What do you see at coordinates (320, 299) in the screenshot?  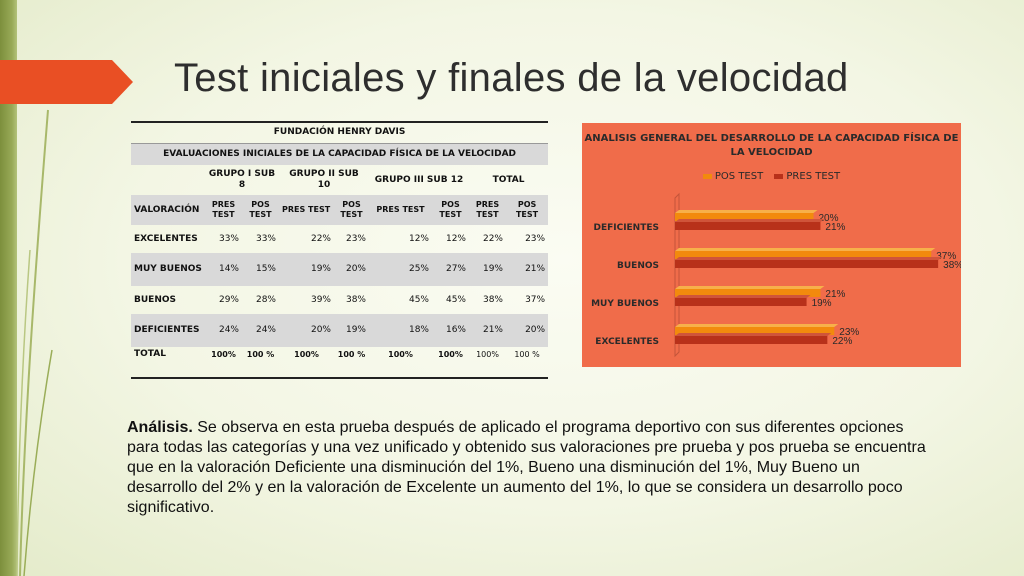 I see `table-cell: 39%` at bounding box center [320, 299].